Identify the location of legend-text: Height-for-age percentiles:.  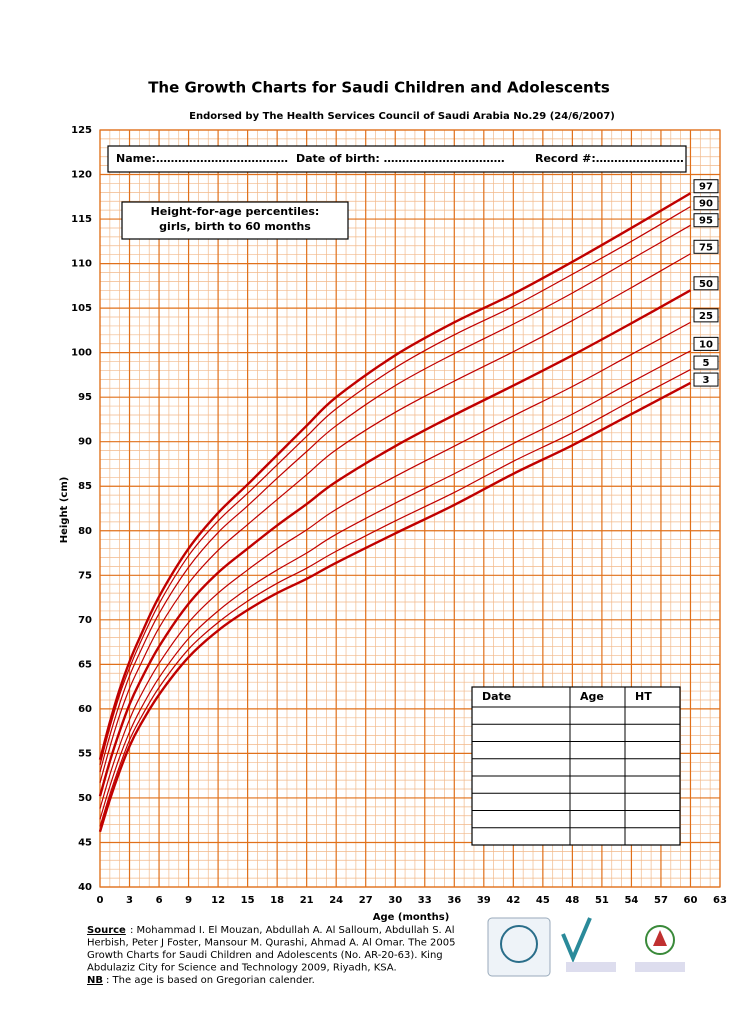
(235, 211).